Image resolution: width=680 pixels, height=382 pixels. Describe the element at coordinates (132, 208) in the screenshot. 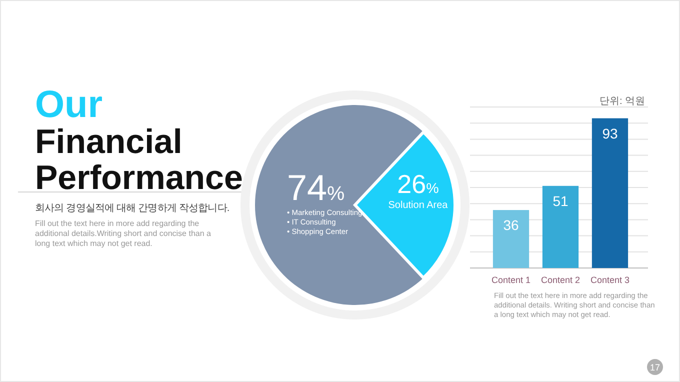

I see `text: 회사의 경영실적에 대해 간명하게 작성합니다.` at that location.